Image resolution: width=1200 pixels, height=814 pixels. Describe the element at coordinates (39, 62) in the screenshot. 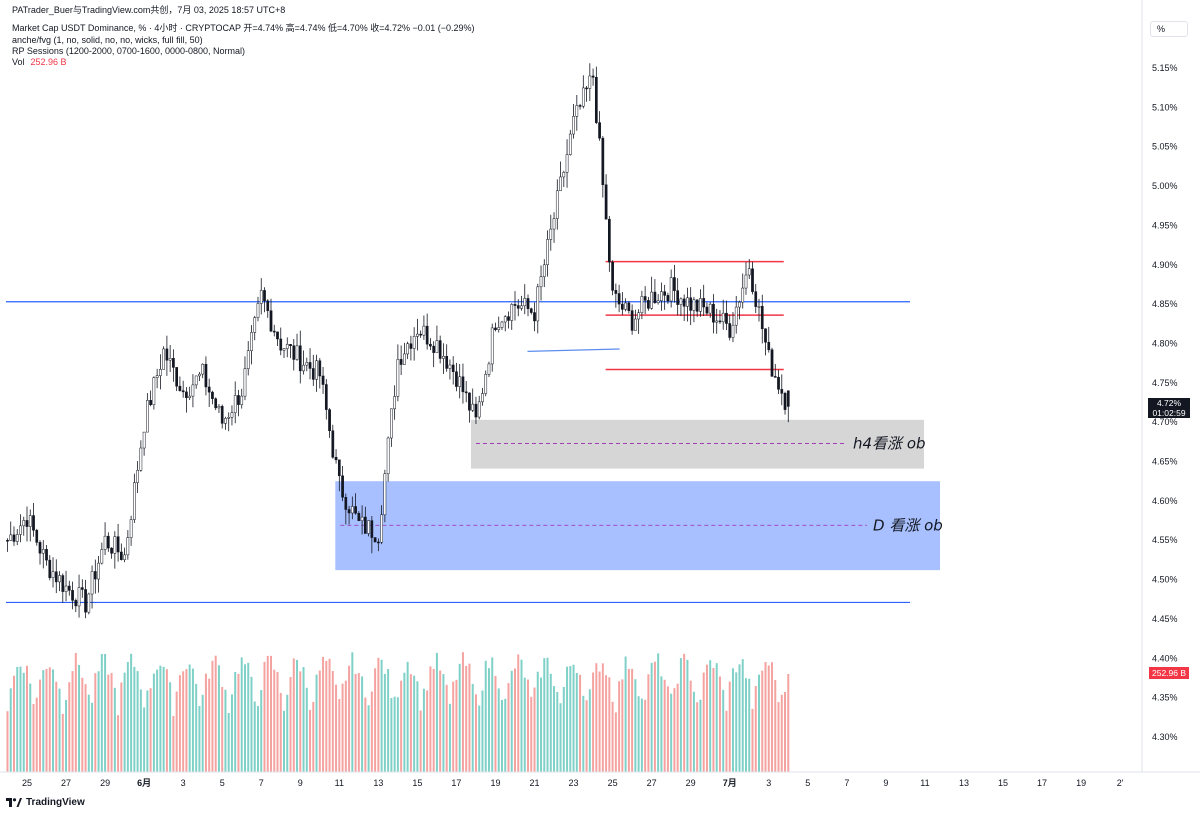

I see `volume-legend: Vol 252.96 B` at that location.